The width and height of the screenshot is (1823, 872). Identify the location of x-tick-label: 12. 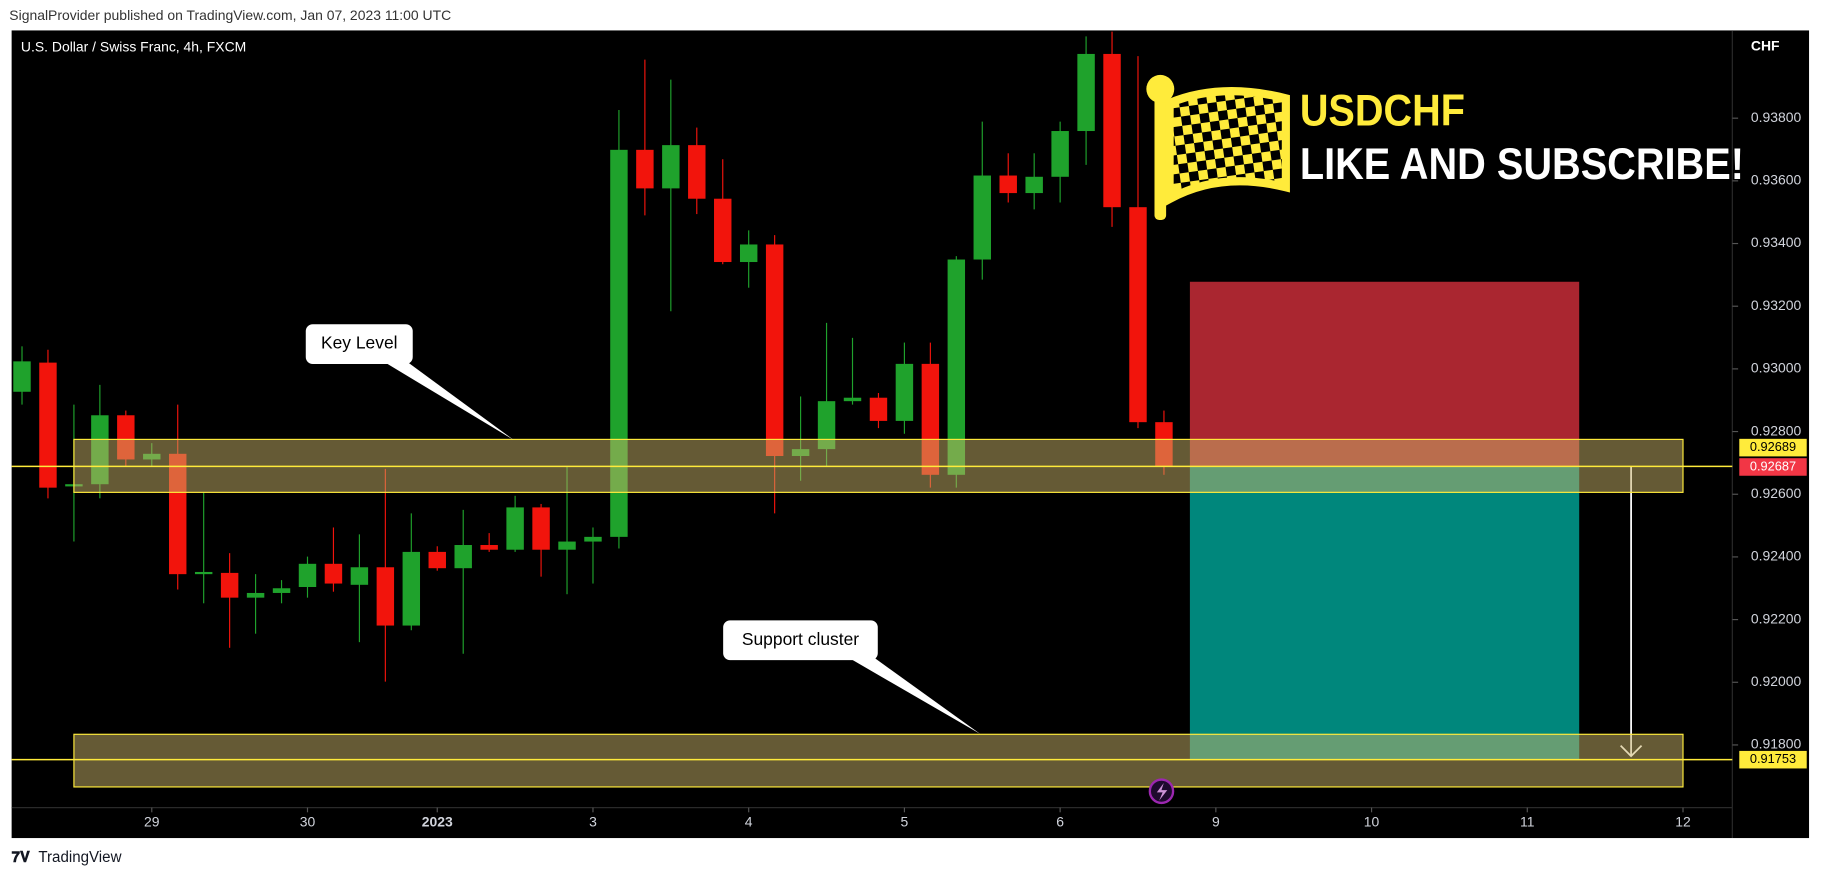
(1683, 822).